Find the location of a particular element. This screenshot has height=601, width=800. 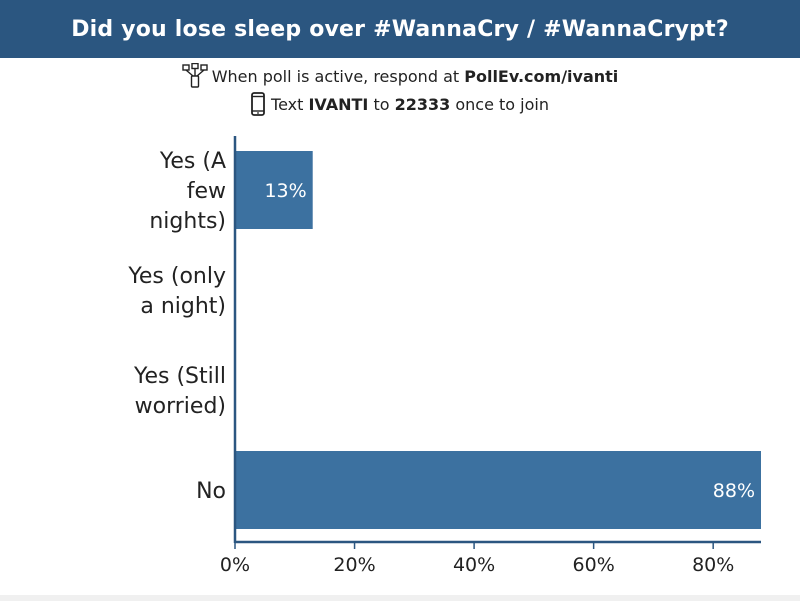

network-icon is located at coordinates (195, 75).